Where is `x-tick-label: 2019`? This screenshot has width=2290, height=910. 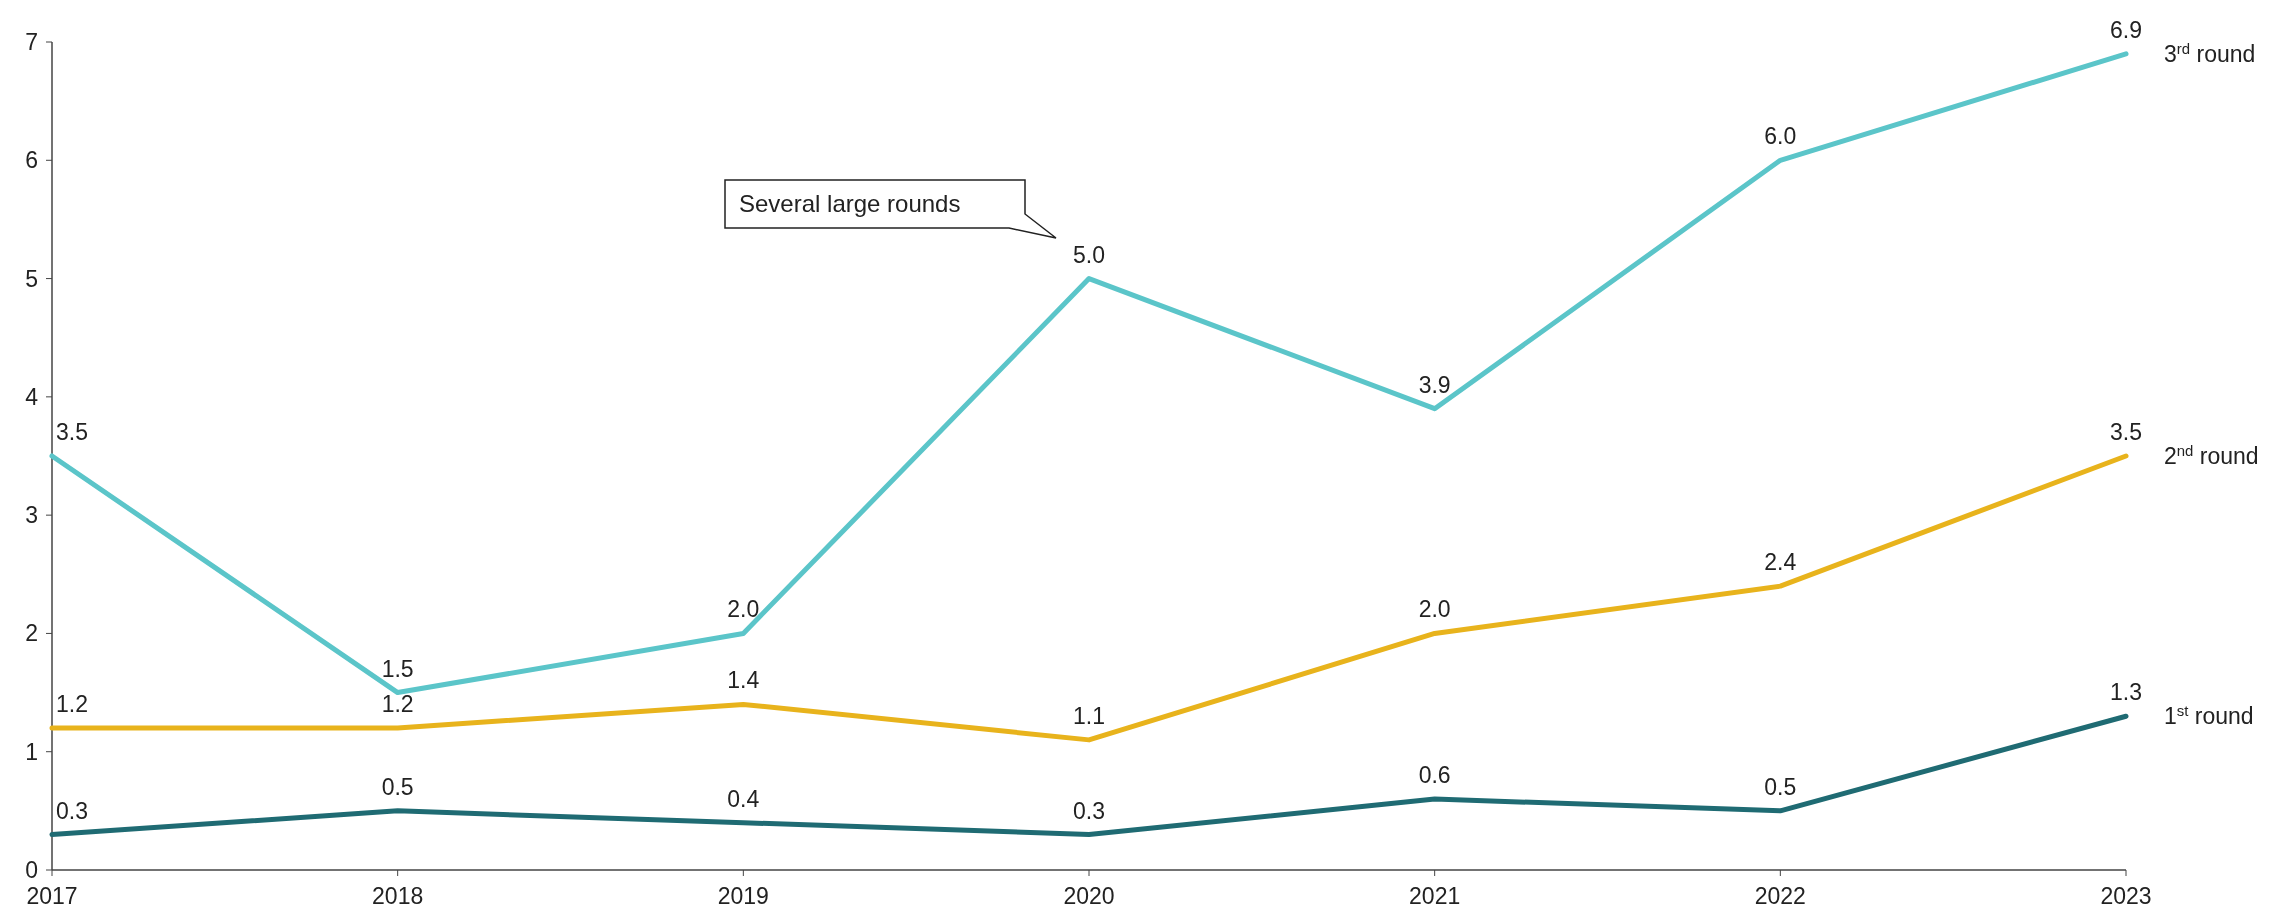
x-tick-label: 2019 is located at coordinates (743, 896).